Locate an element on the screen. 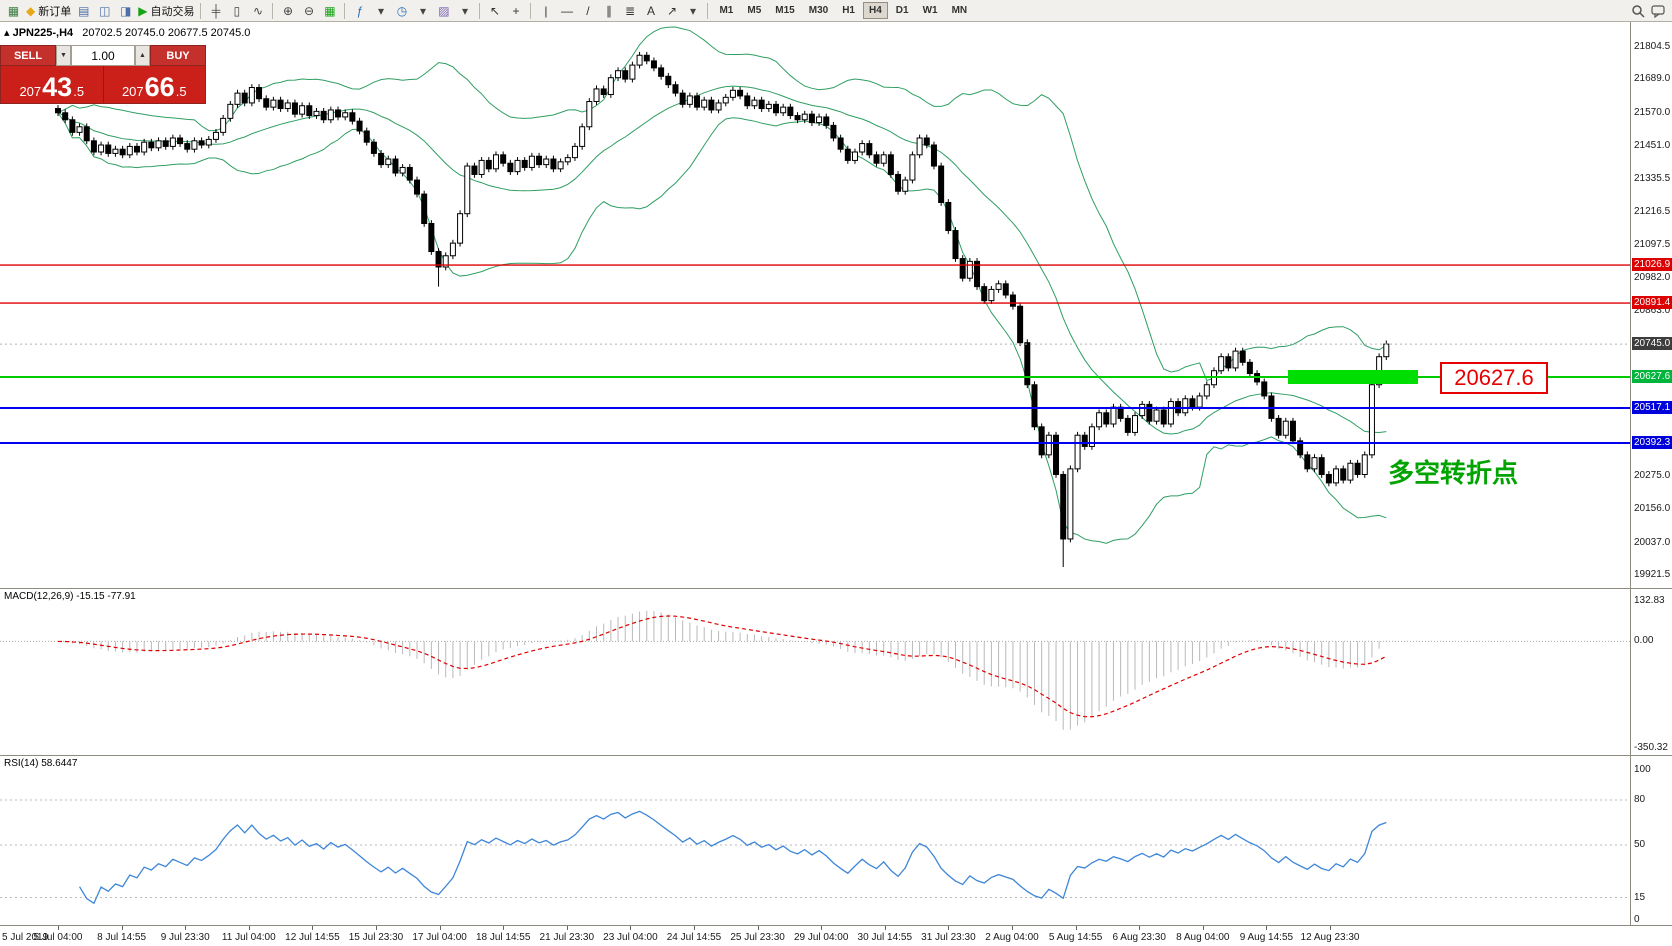 The width and height of the screenshot is (1672, 946). line-chart-button-glyph: ∿ is located at coordinates (257, 10).